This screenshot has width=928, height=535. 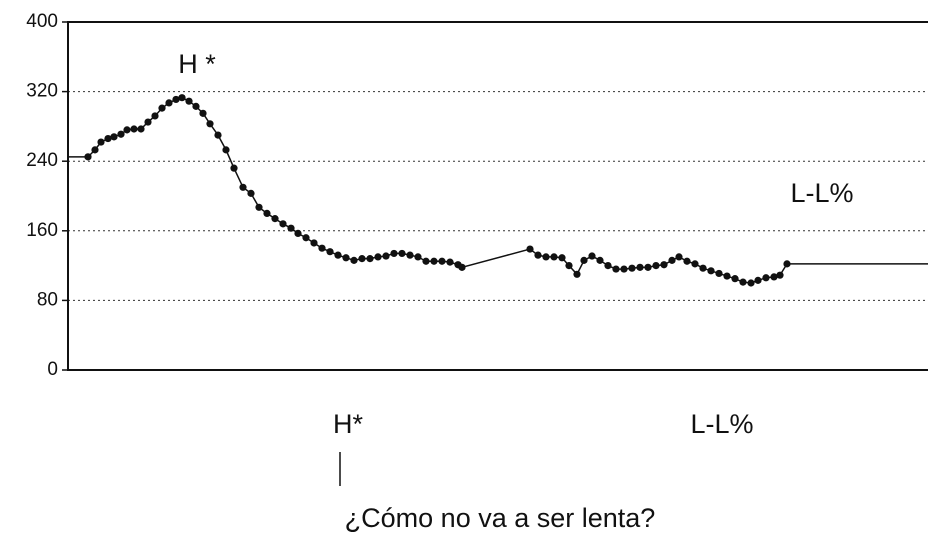 I want to click on y-tick-label: 160, so click(x=42, y=230).